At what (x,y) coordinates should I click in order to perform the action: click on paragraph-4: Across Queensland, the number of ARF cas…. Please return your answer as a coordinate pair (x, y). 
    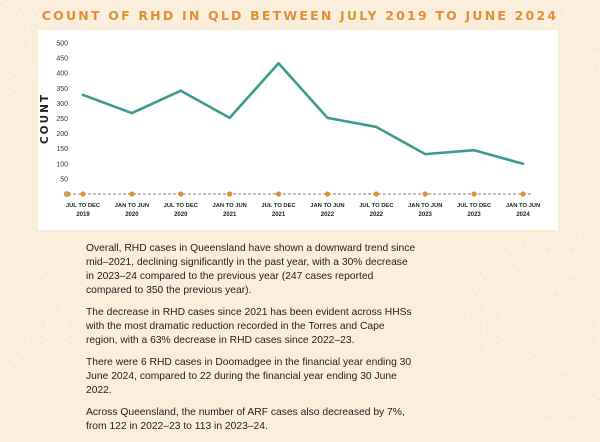
    Looking at the image, I should click on (245, 419).